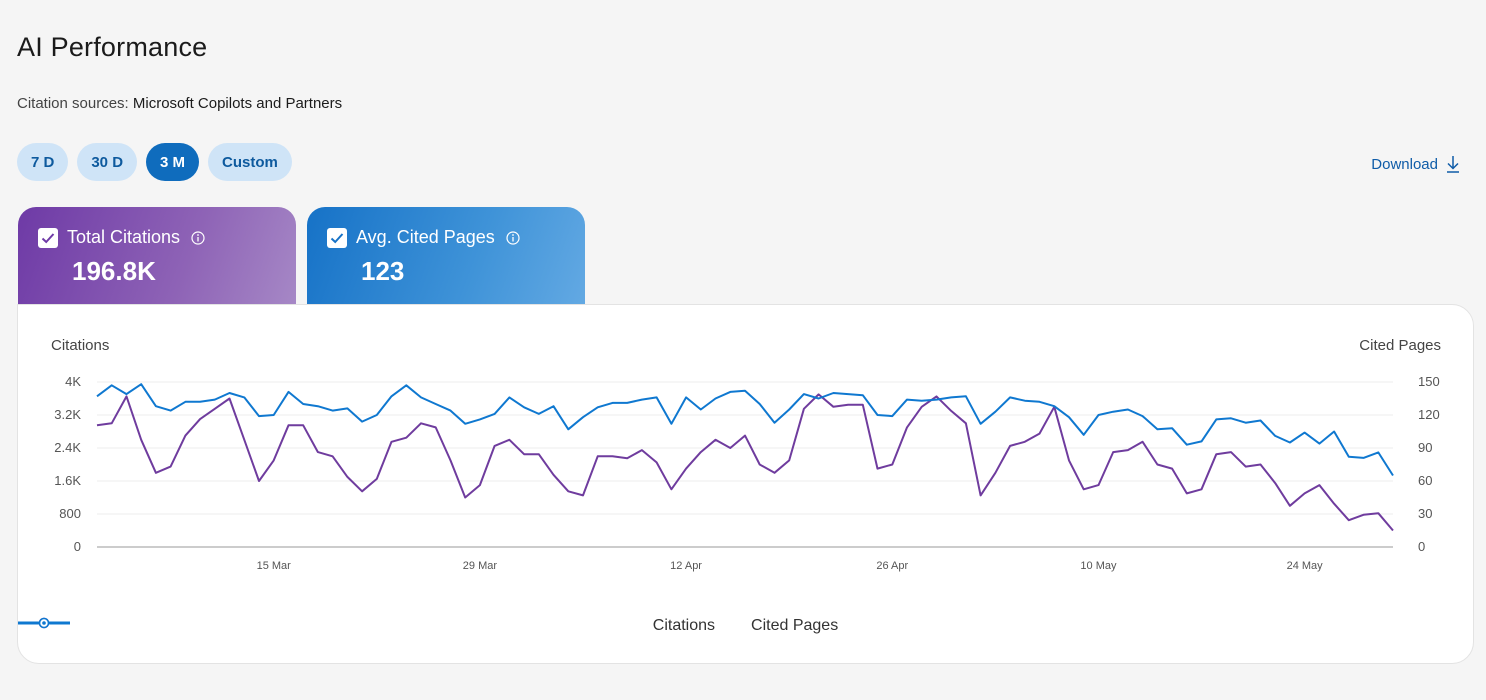 This screenshot has height=700, width=1486. Describe the element at coordinates (43, 162) in the screenshot. I see `range-7d-button: 7 D` at that location.